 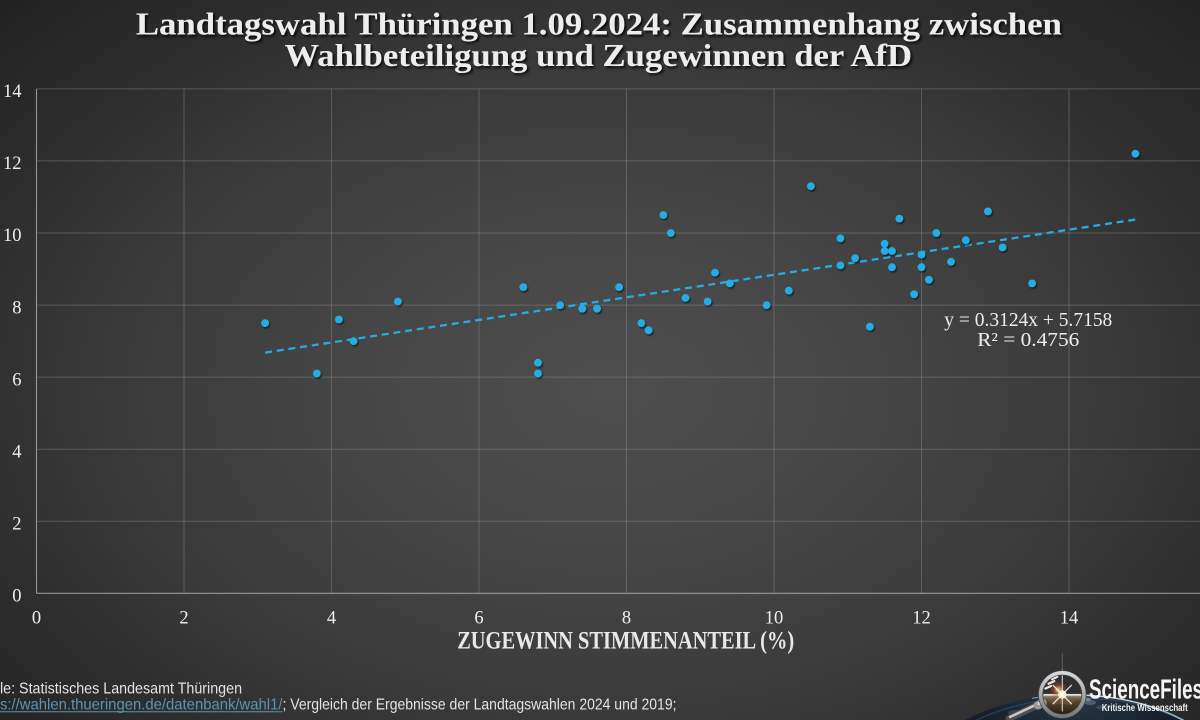 I want to click on svg-text:Wahlbeteiligung und Zugewinnen: Wahlbeteiligung und Zugewinnen der AfD, so click(x=599, y=55).